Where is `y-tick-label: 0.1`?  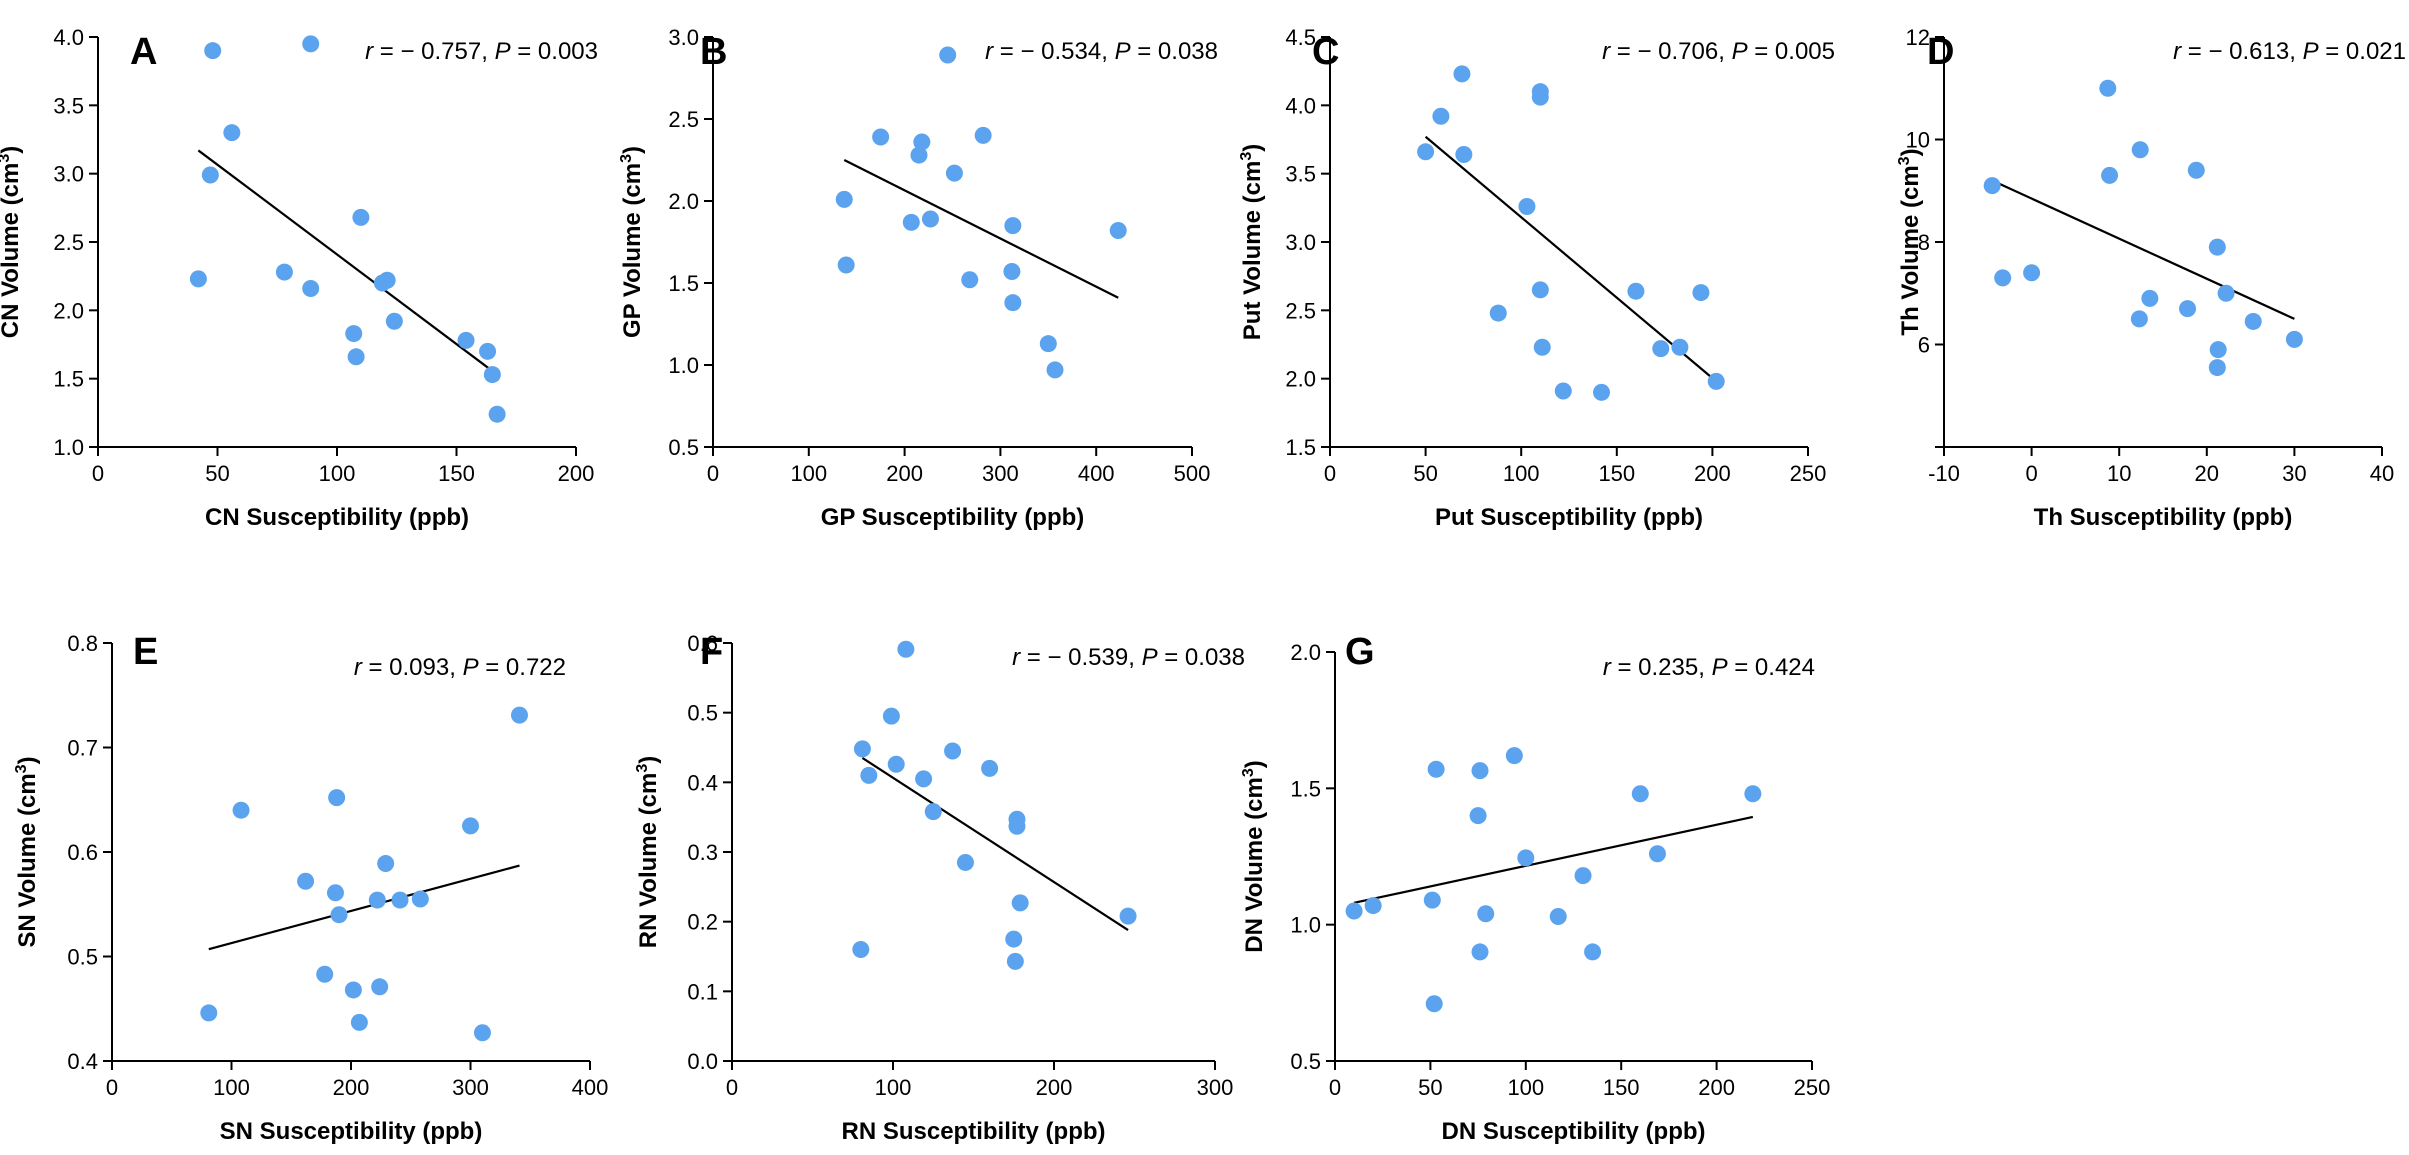
y-tick-label: 0.1 is located at coordinates (702, 991).